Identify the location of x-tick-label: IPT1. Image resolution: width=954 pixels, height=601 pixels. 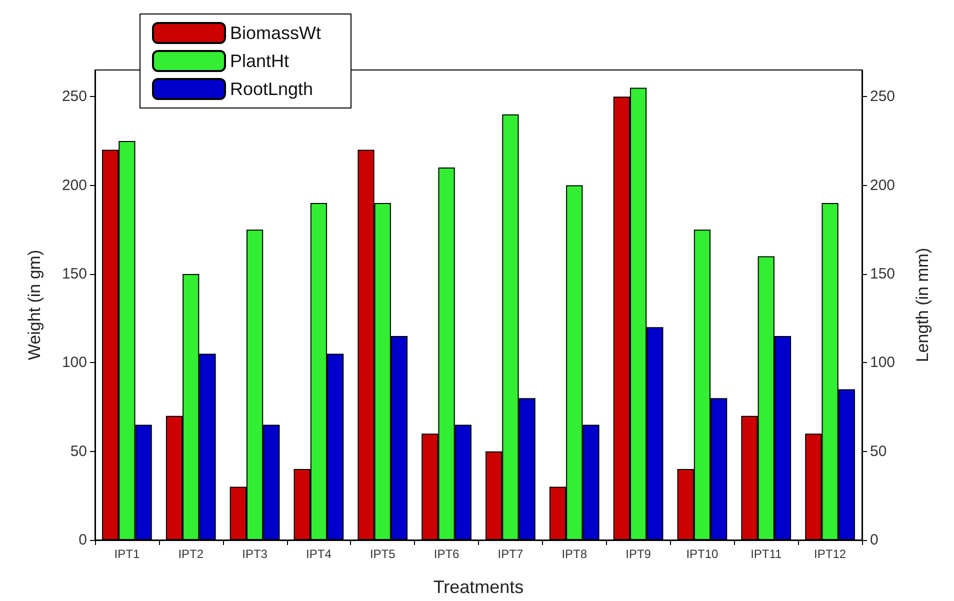
(127, 554).